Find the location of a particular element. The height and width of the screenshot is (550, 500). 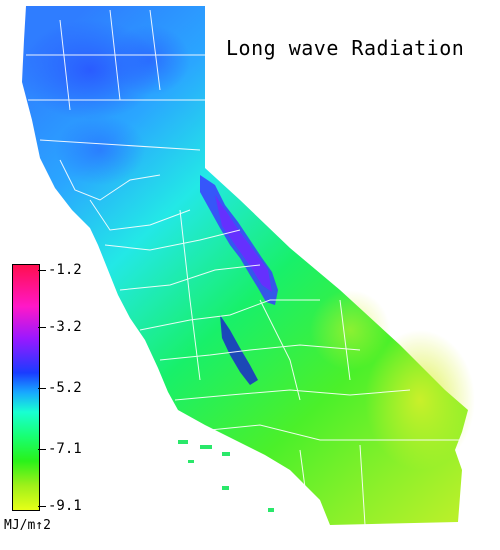

legend-label-3: -5.2 is located at coordinates (65, 388).